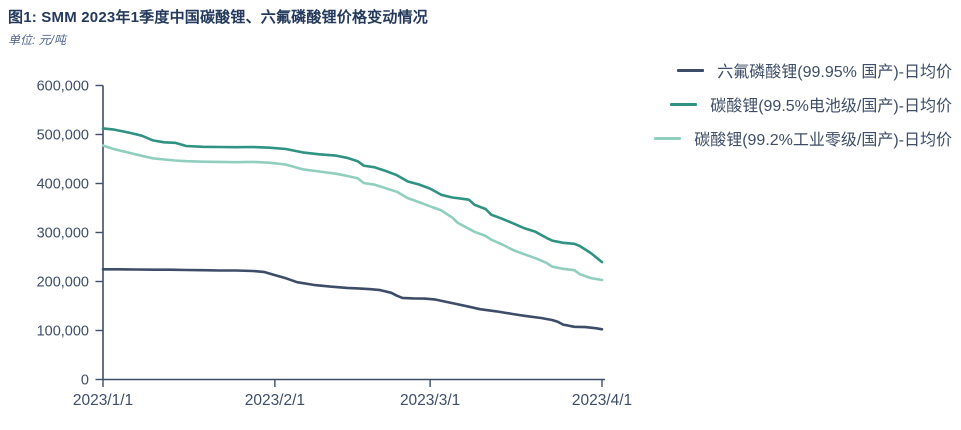 The width and height of the screenshot is (961, 430). I want to click on legend-label: 六氟磷酸锂(99.95% 国产)-日均价, so click(834, 72).